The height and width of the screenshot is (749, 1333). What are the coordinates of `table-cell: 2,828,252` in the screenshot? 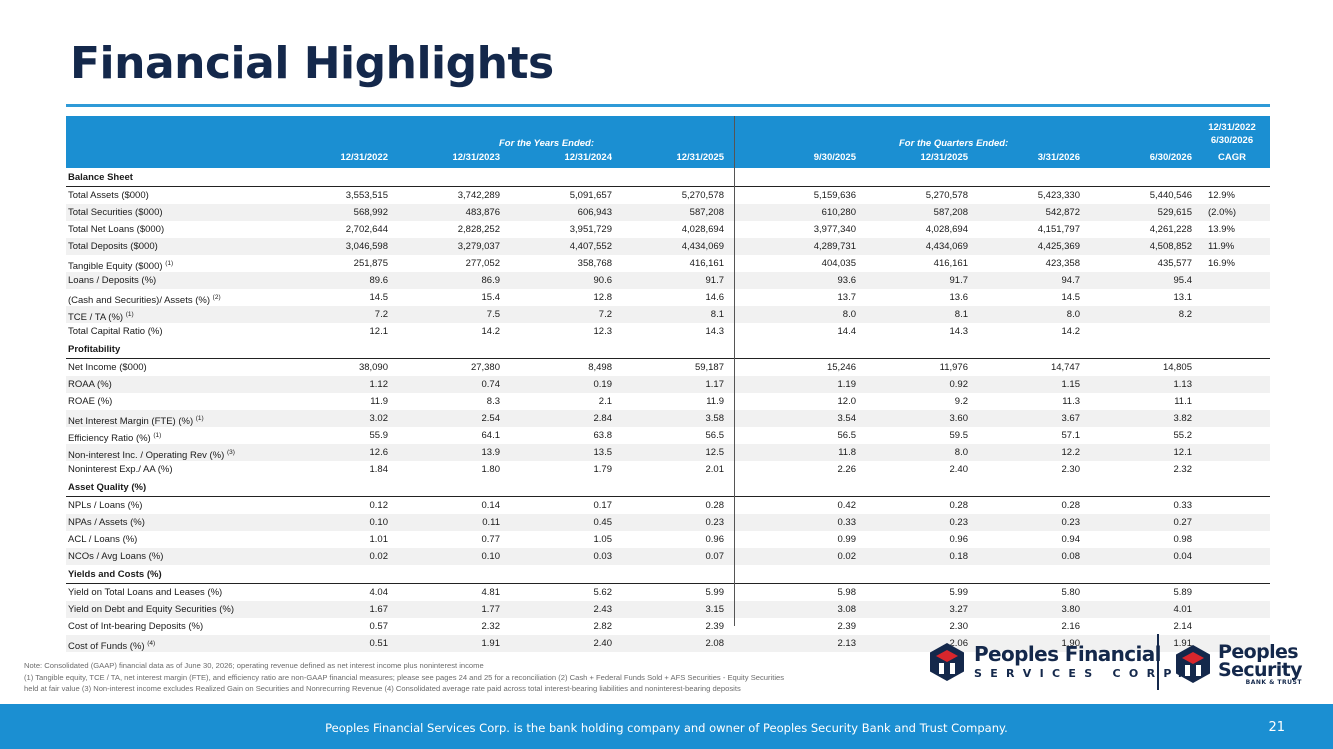 It's located at (478, 229).